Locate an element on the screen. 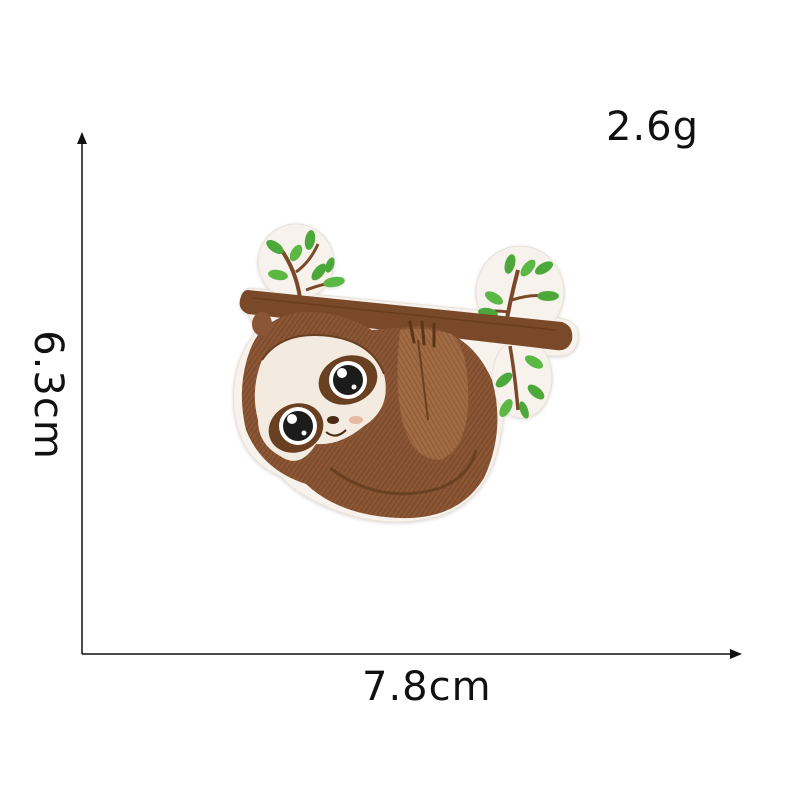  sloth-face is located at coordinates (320, 397).